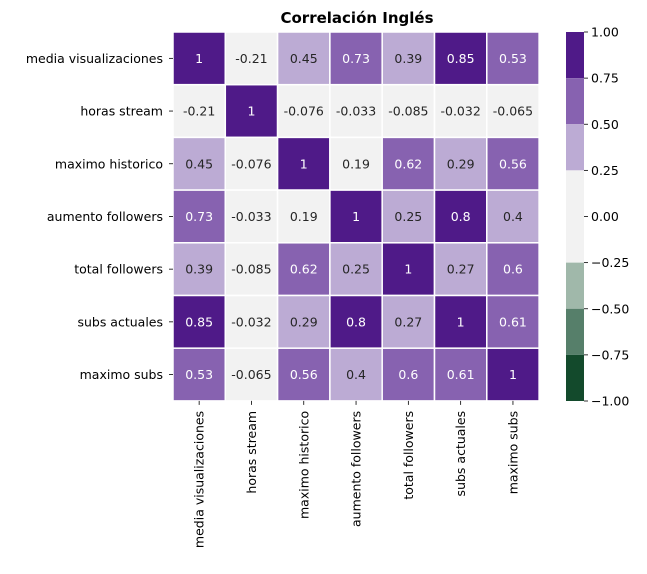  I want to click on row-tick-label: maximo subs, so click(121, 374).